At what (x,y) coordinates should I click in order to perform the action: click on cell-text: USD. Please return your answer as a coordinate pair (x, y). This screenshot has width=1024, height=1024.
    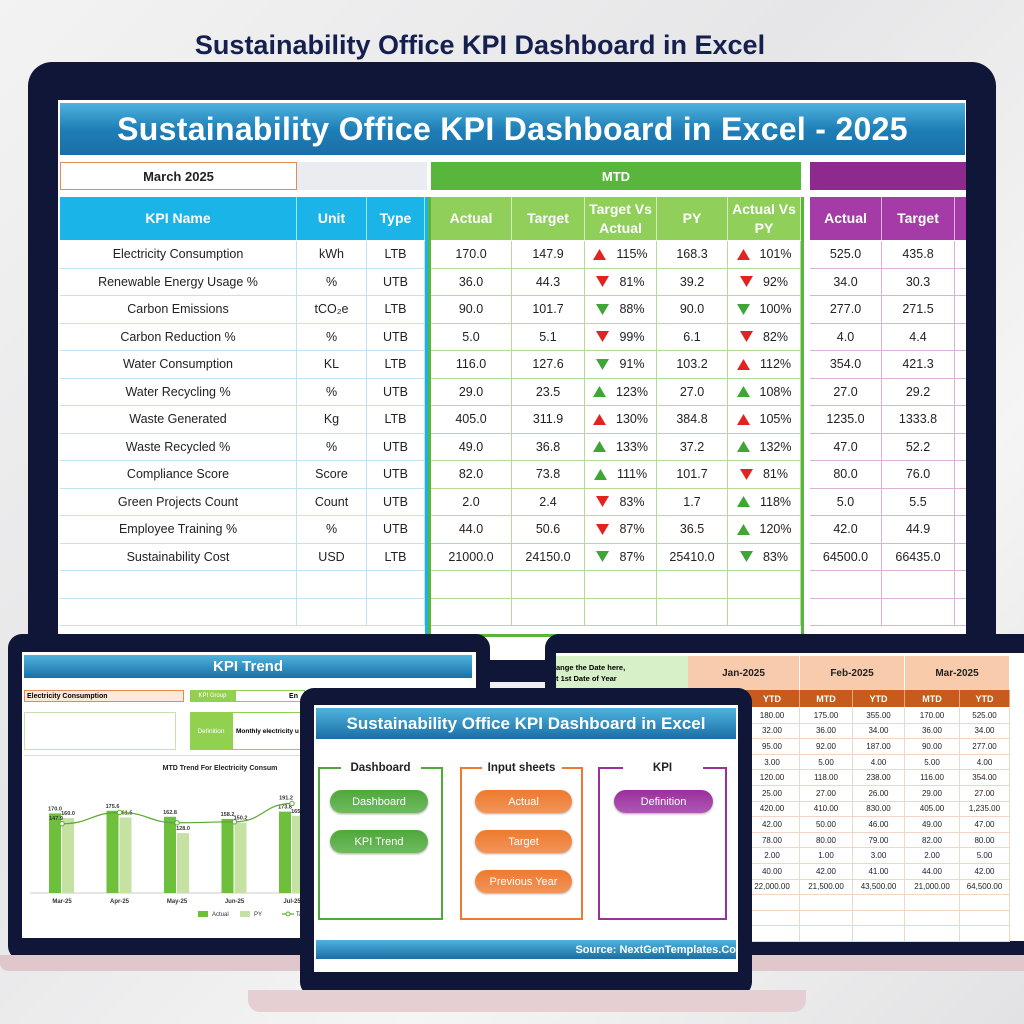
    Looking at the image, I should click on (331, 556).